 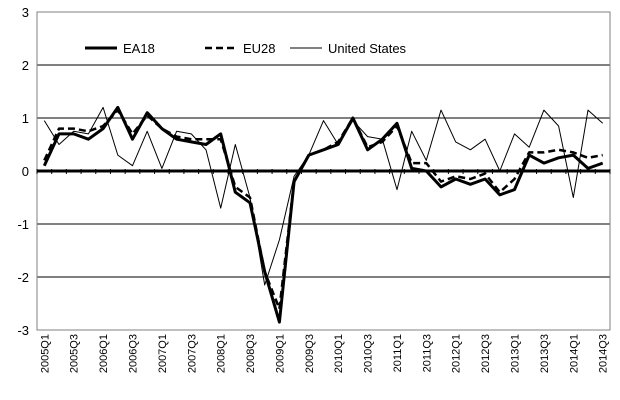 What do you see at coordinates (222, 353) in the screenshot?
I see `x-tick-label: 2008Q1` at bounding box center [222, 353].